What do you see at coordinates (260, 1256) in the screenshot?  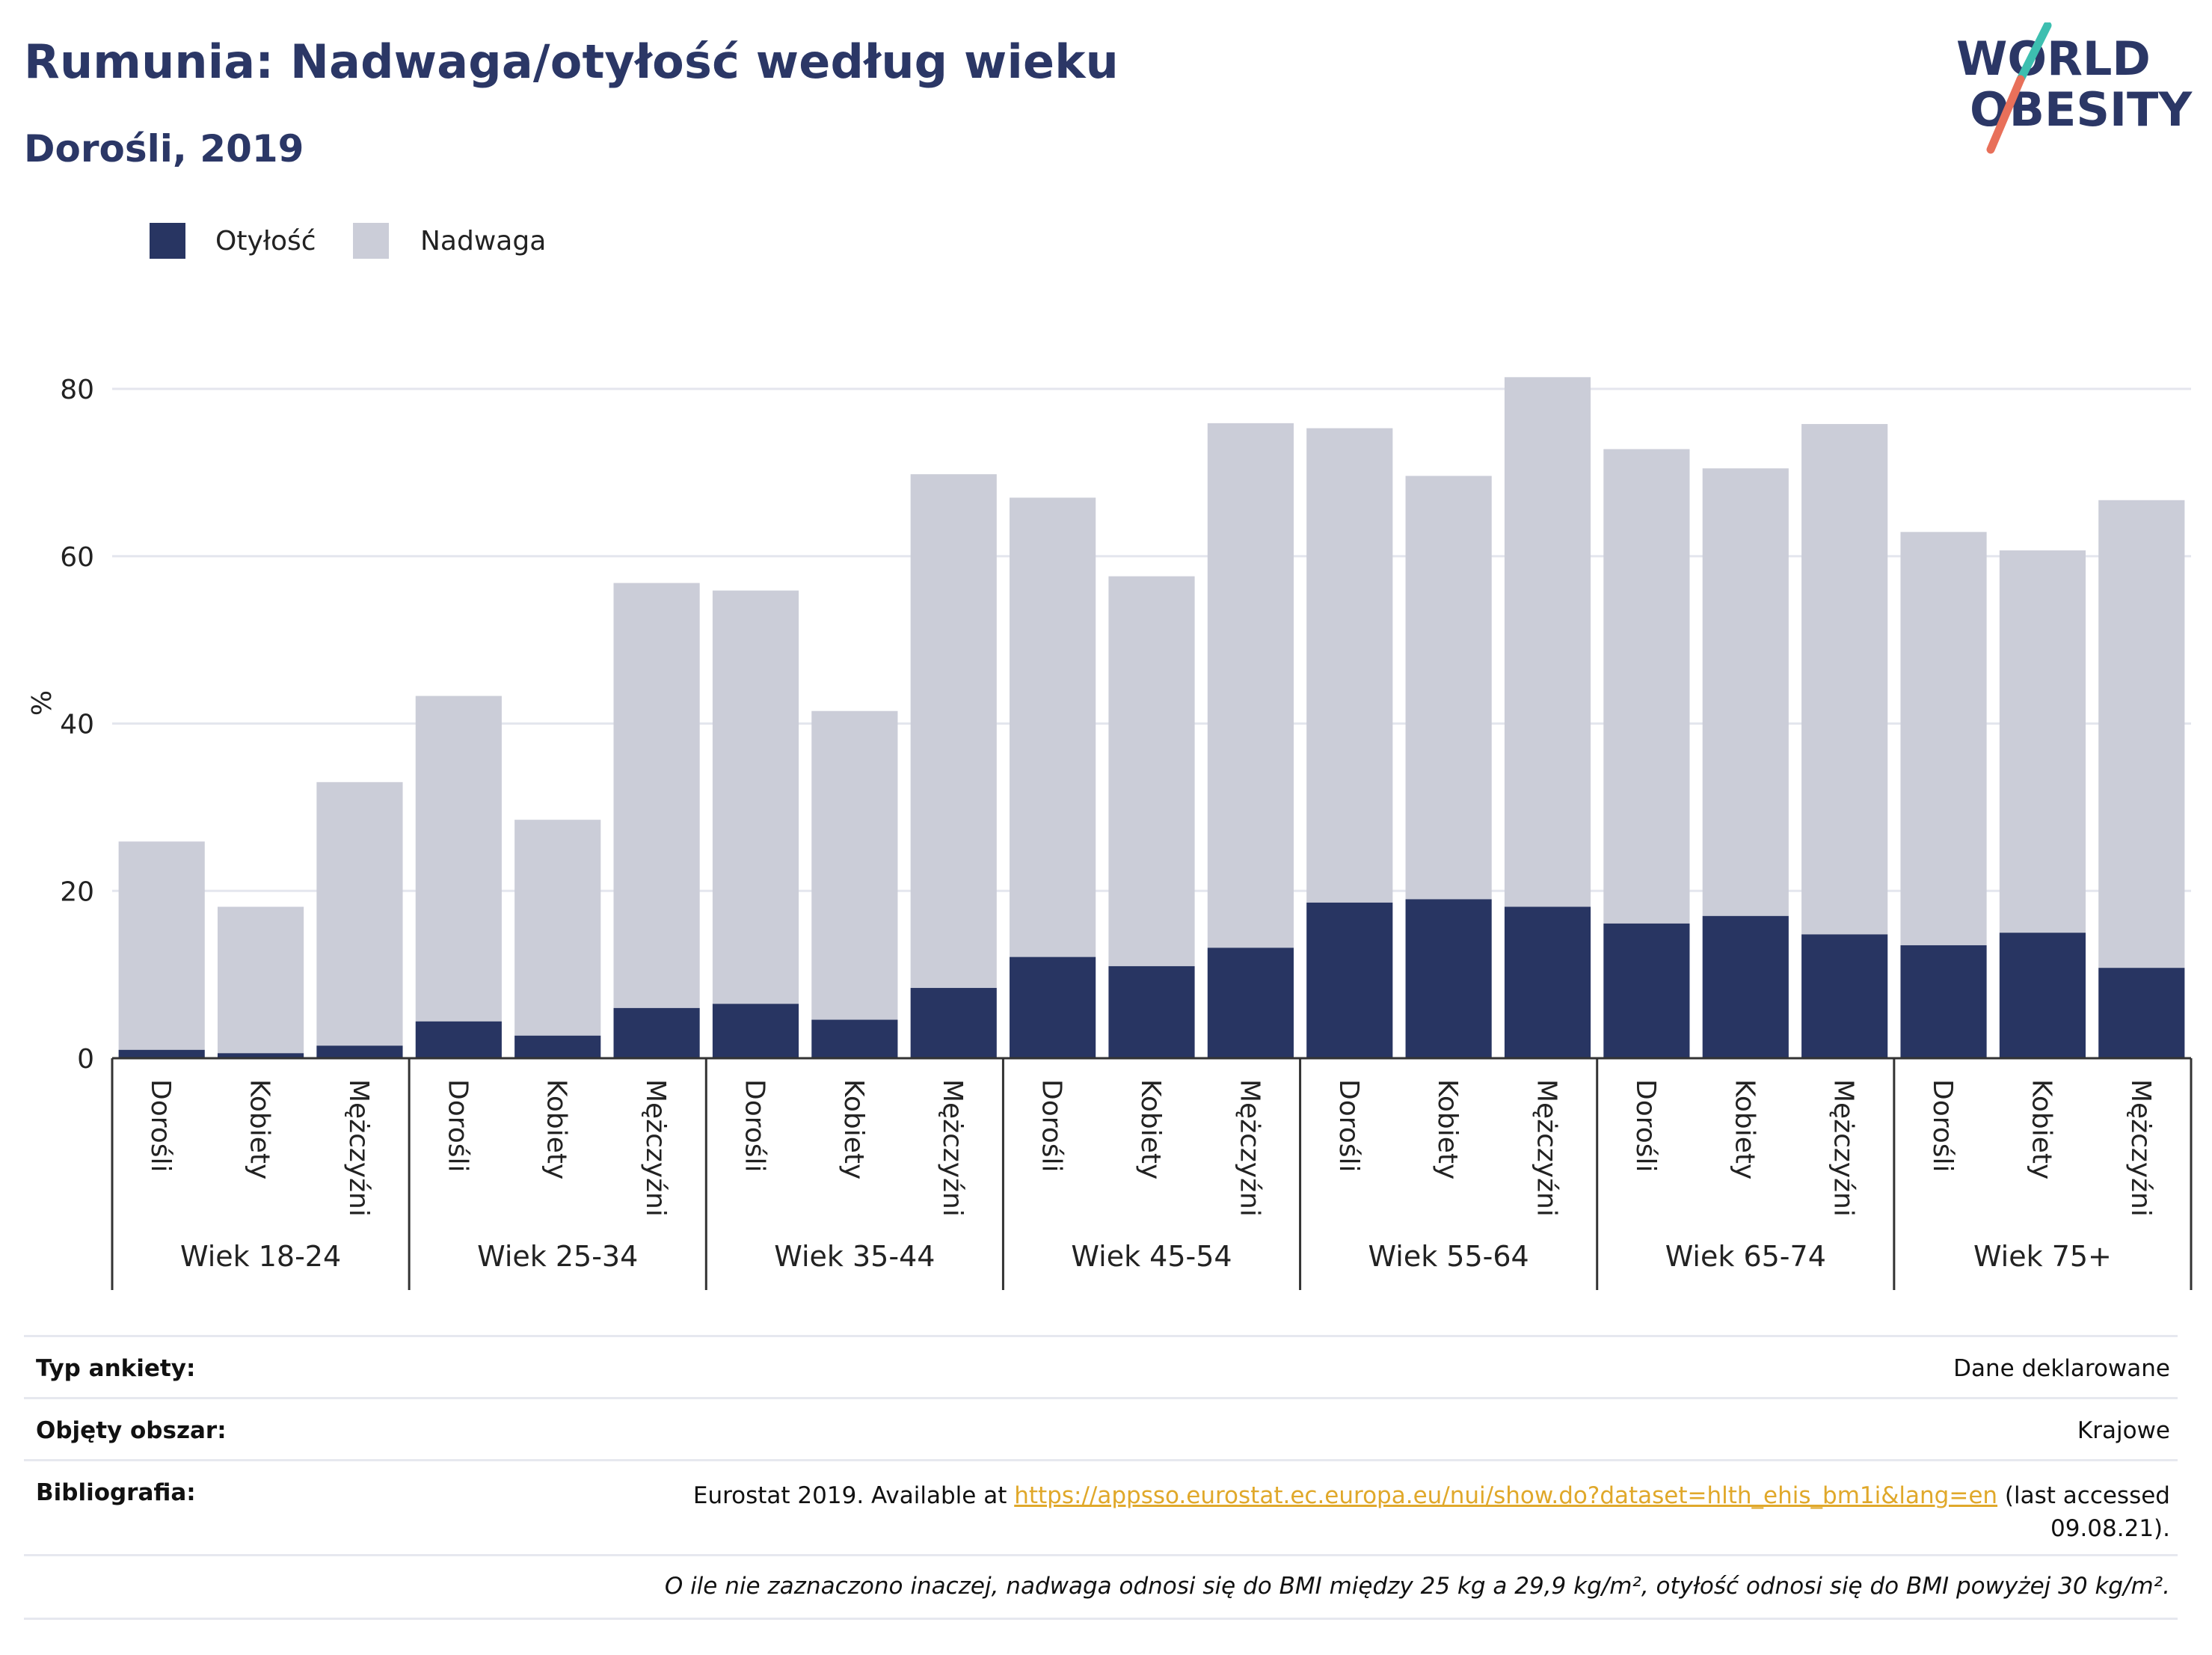 I see `x-group-label-0: Wiek 18-24` at bounding box center [260, 1256].